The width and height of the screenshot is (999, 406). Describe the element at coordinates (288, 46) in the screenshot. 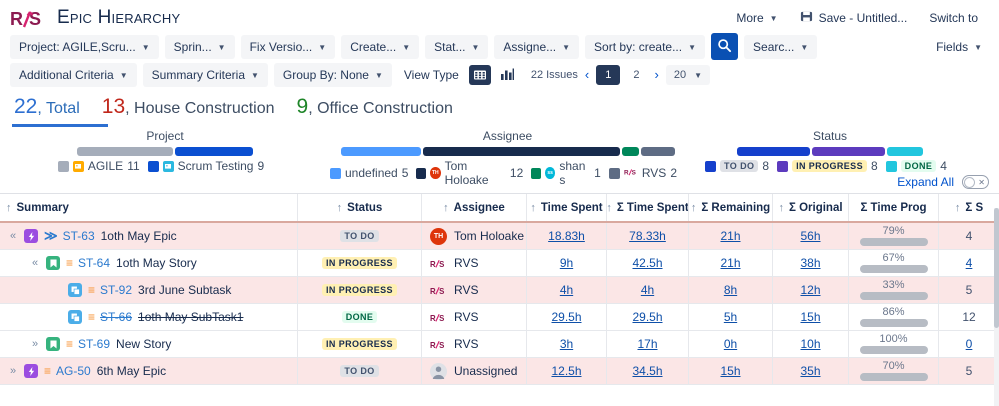

I see `fix-version-filter: Fix Versio... ▼` at that location.